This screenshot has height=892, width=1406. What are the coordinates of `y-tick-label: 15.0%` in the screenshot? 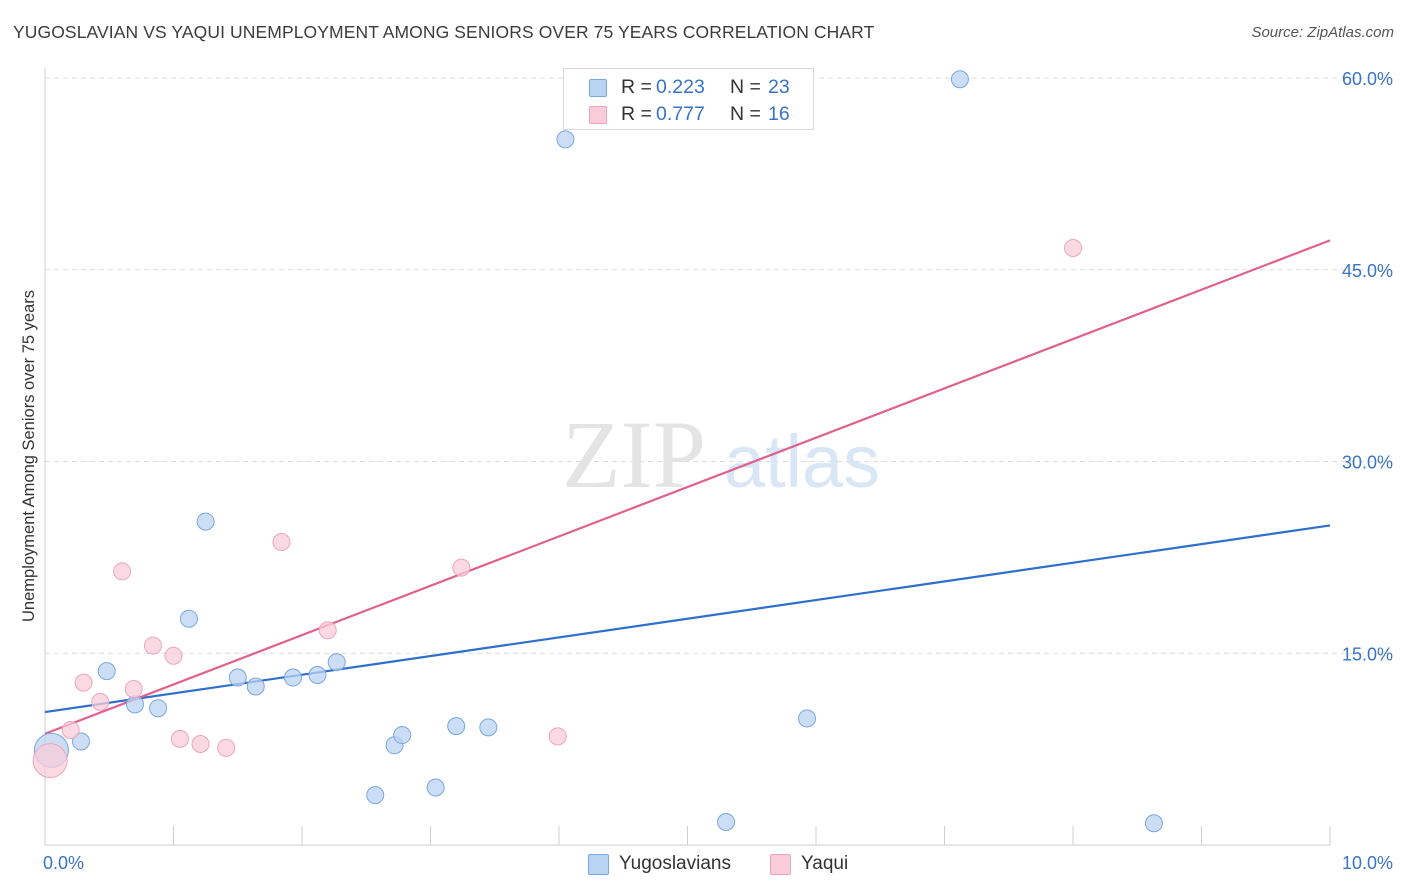 It's located at (1367, 654).